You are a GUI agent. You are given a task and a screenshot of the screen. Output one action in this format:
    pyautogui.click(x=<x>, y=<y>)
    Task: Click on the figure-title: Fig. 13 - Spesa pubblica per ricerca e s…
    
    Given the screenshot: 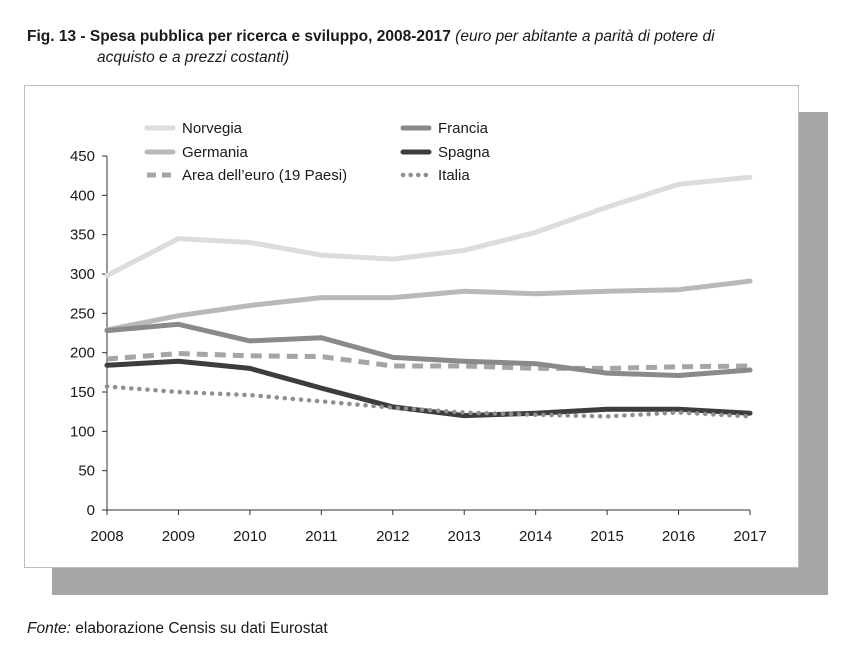 What is the action you would take?
    pyautogui.click(x=432, y=47)
    